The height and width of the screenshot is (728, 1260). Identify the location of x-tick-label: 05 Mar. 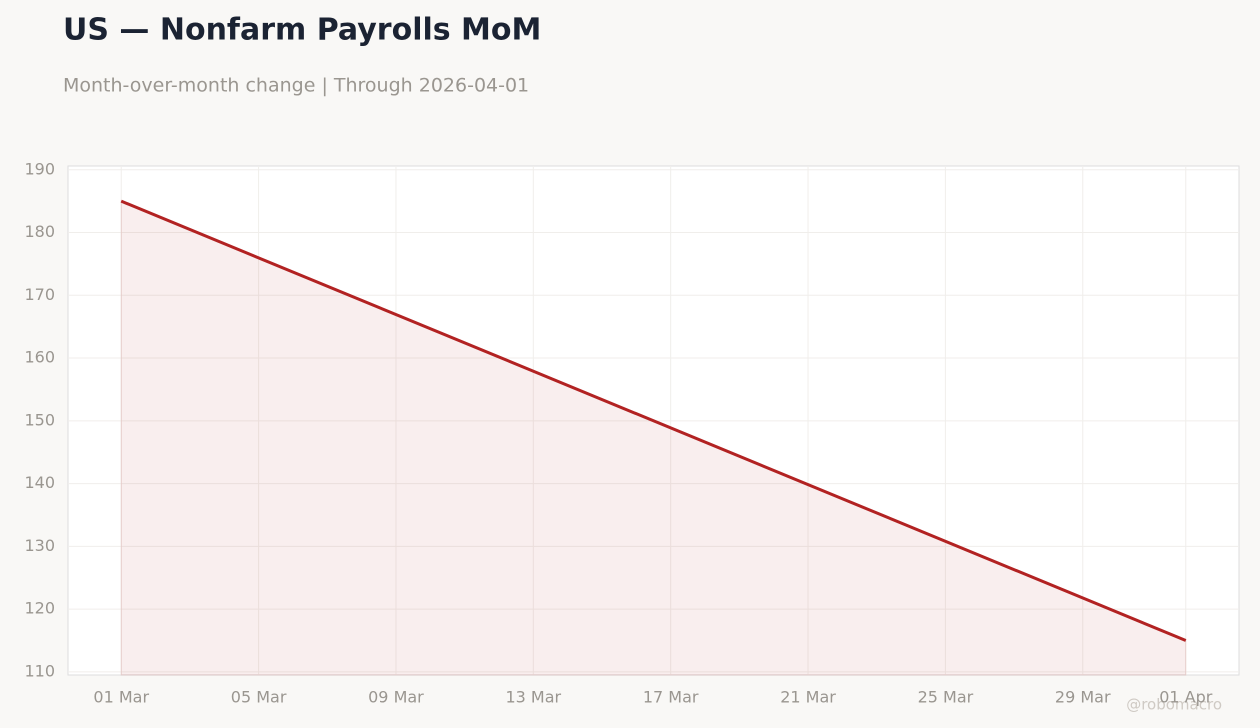
(259, 697).